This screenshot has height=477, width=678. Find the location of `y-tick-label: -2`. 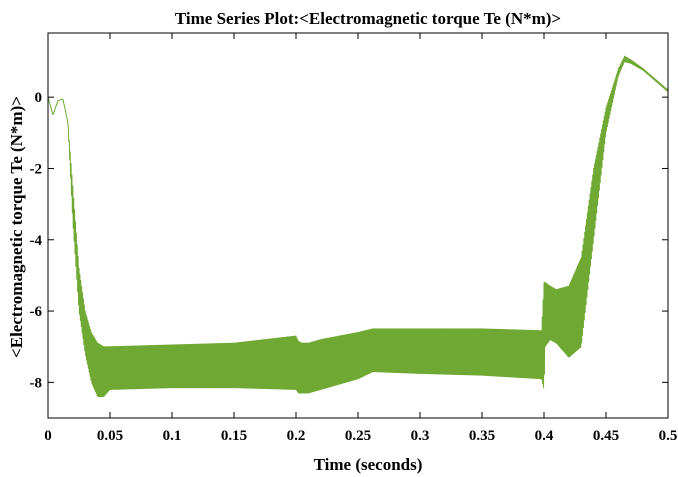

y-tick-label: -2 is located at coordinates (36, 169).